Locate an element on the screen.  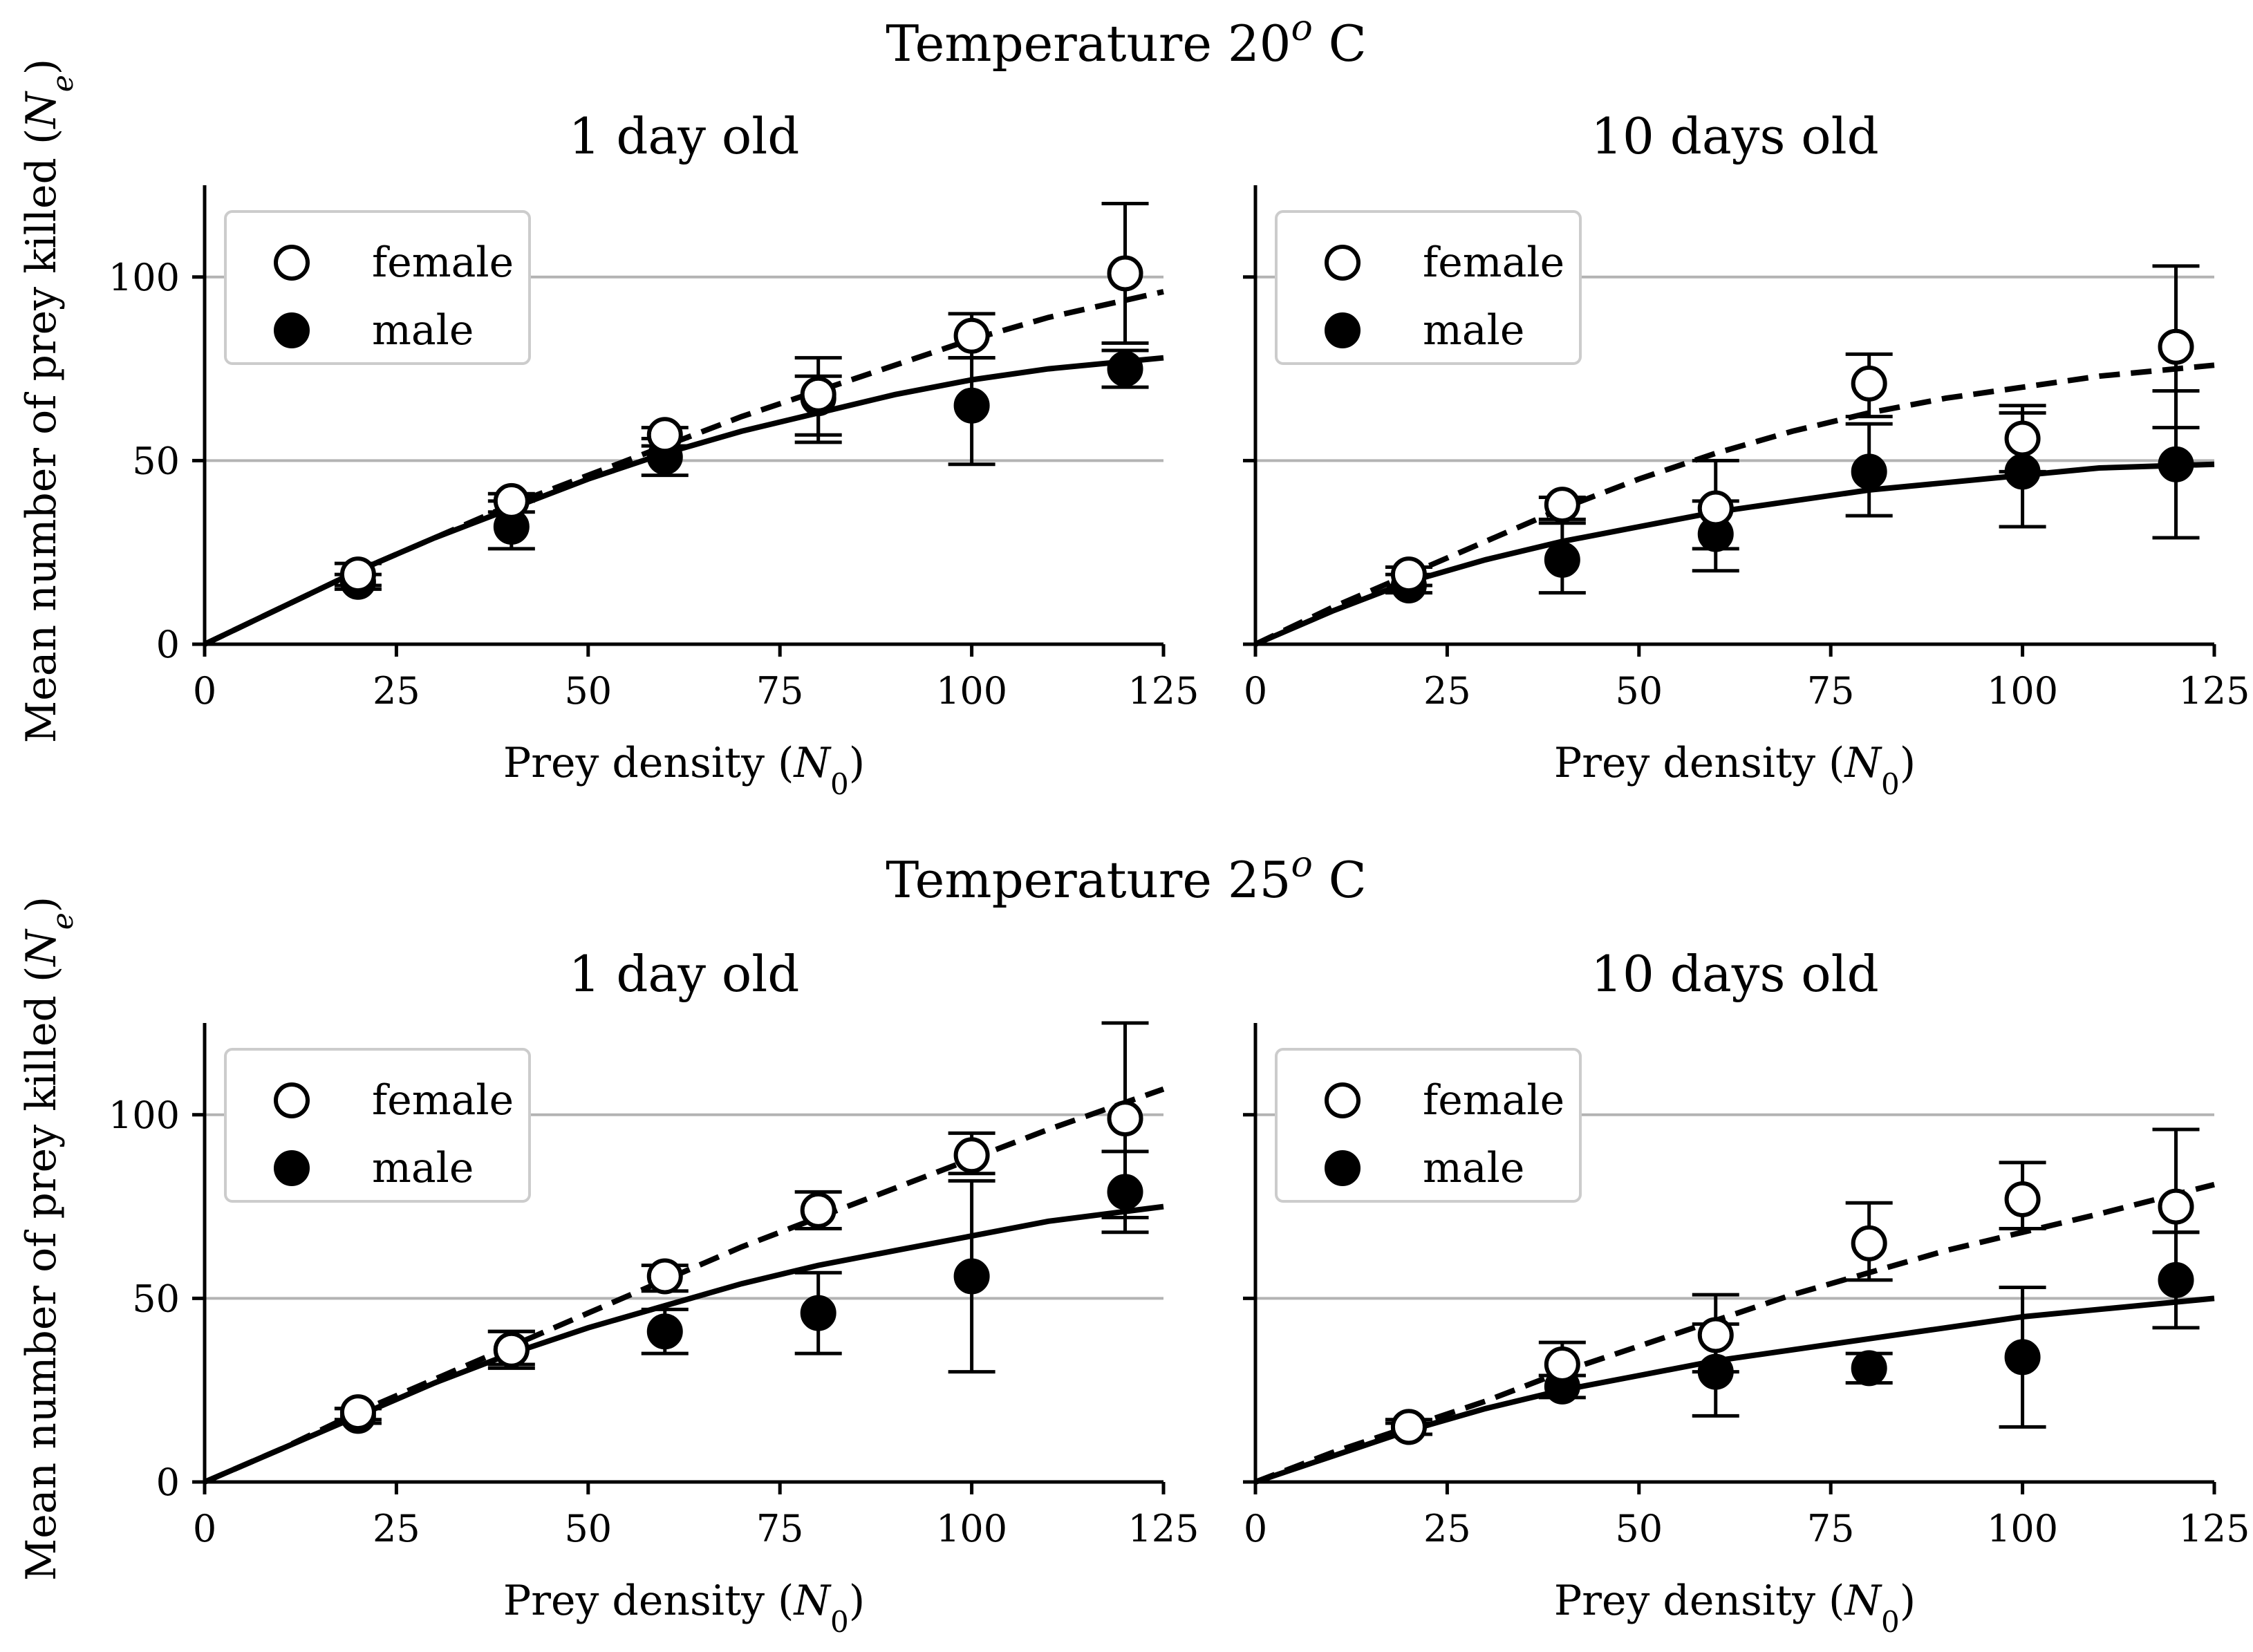
row-title-1: Temperature 25o C is located at coordinates (1126, 877).